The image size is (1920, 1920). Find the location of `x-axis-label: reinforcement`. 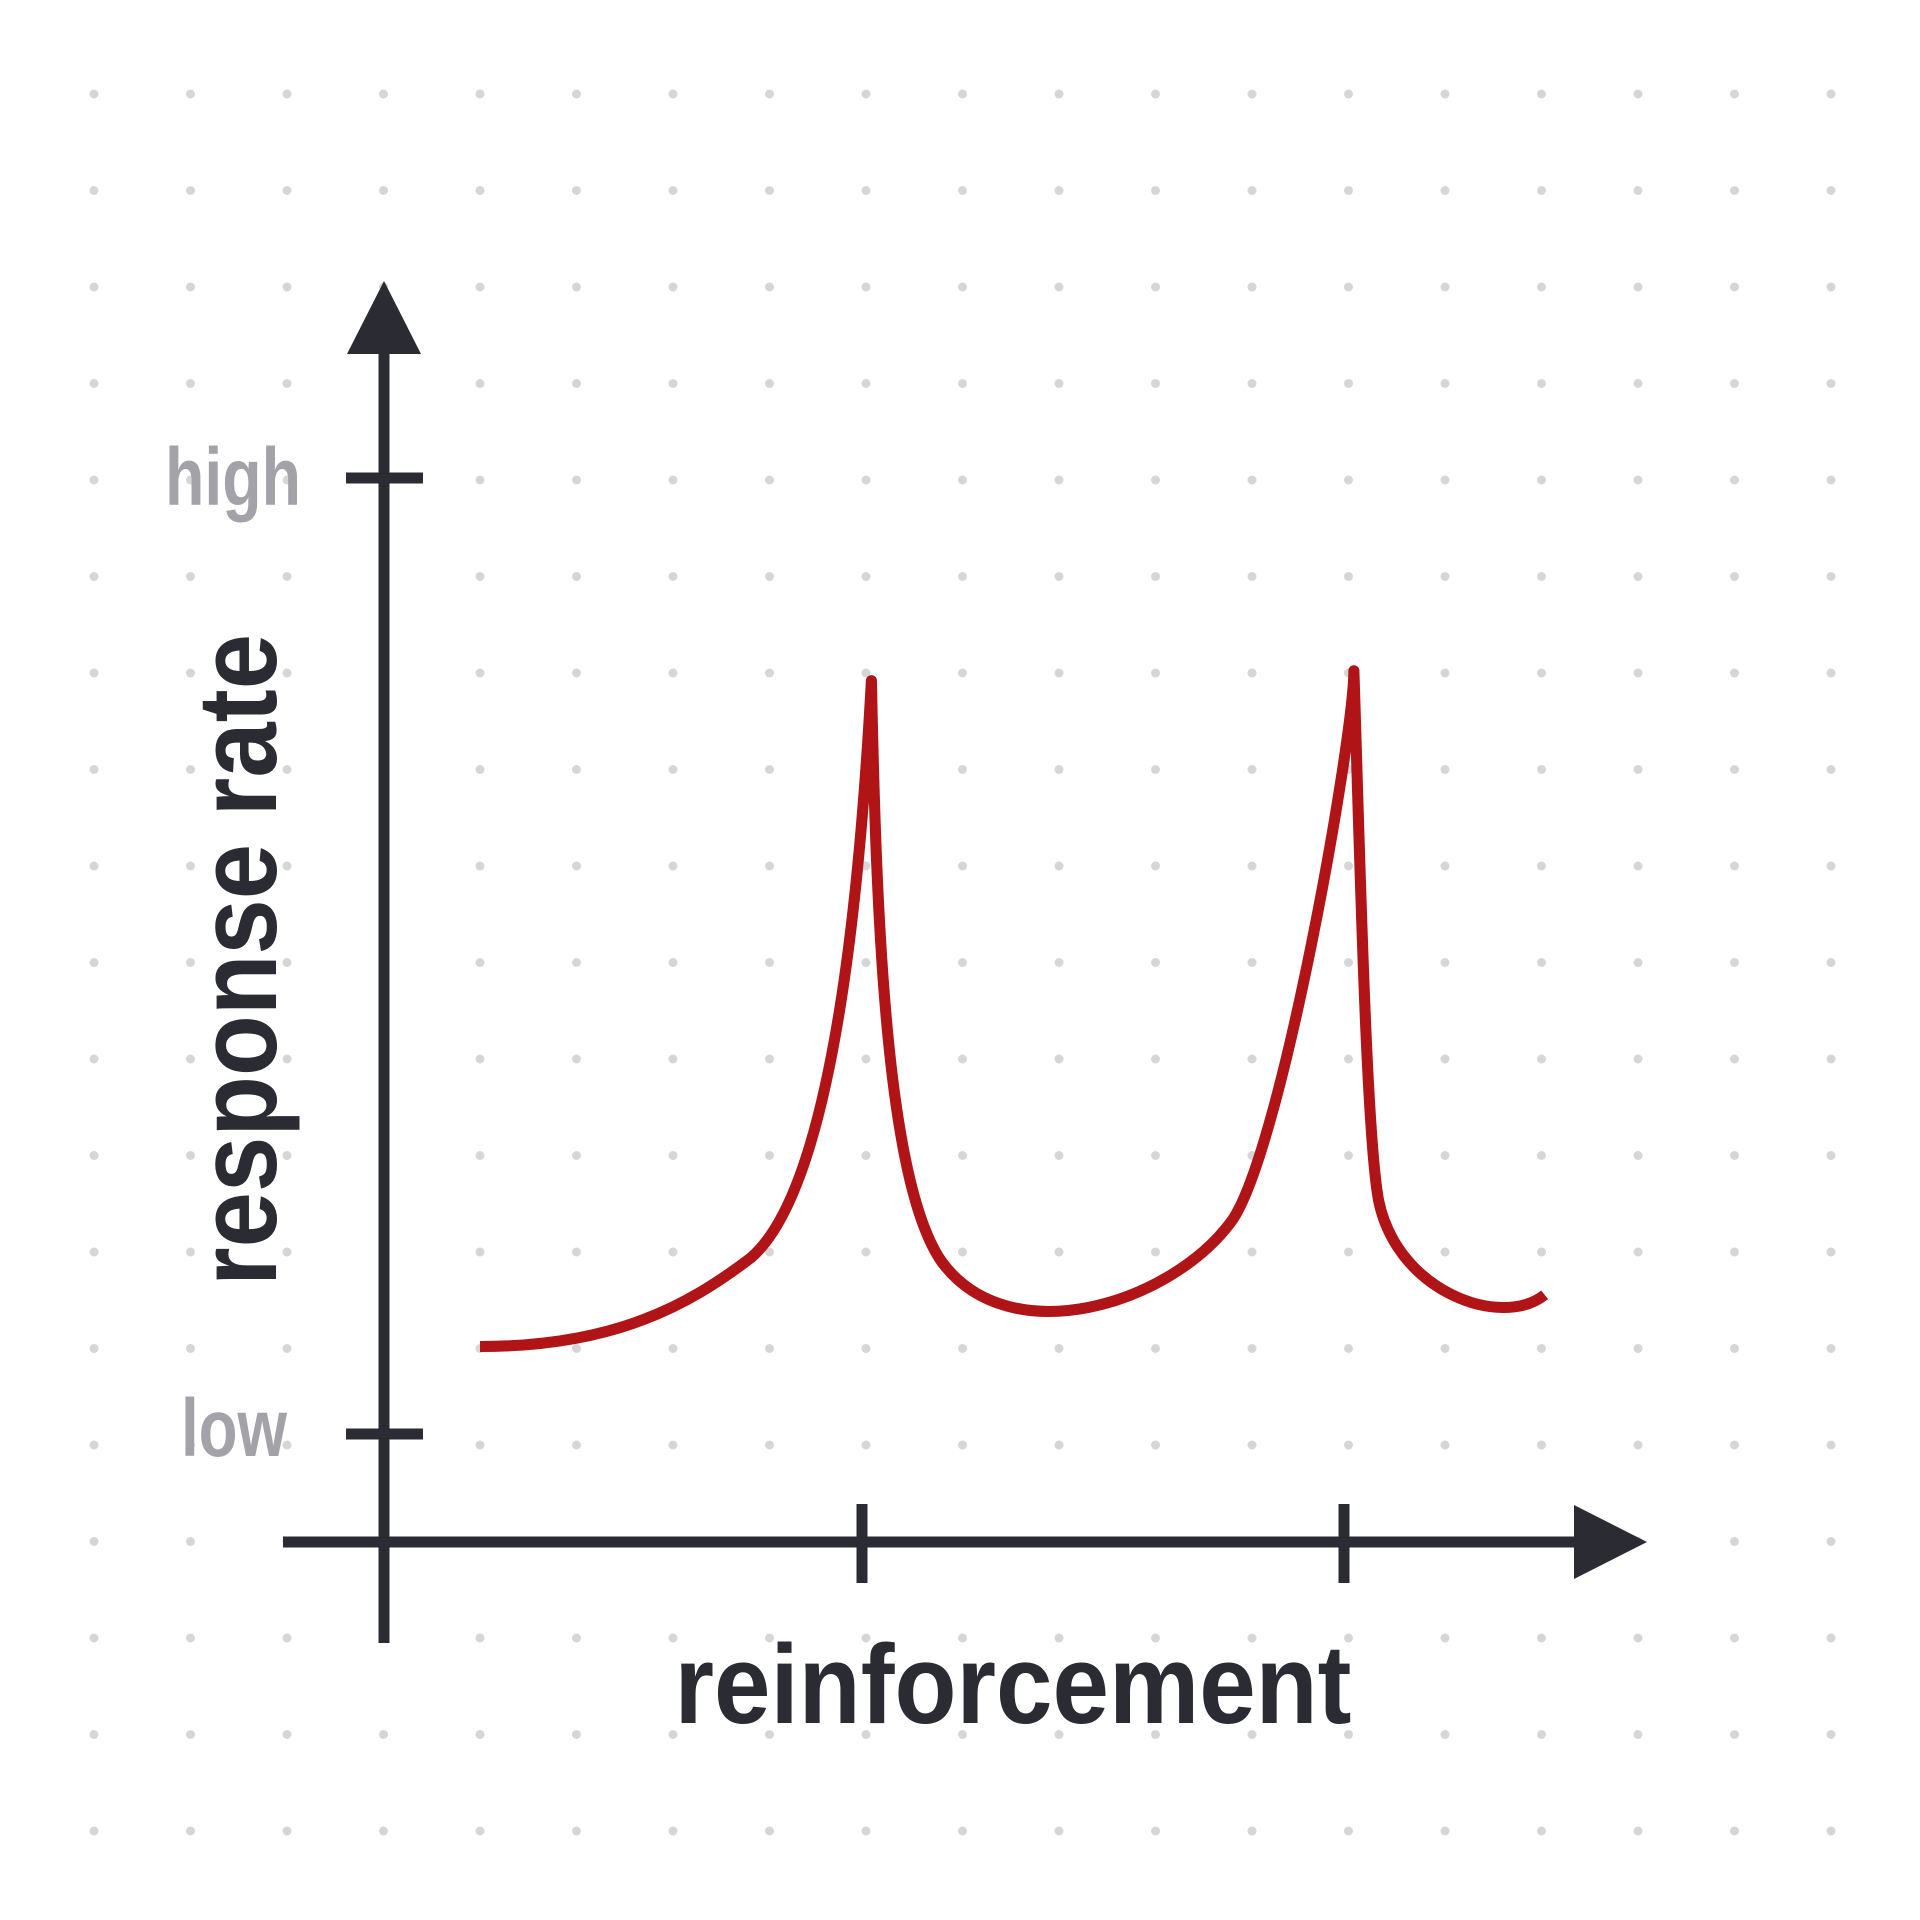

x-axis-label: reinforcement is located at coordinates (1013, 1684).